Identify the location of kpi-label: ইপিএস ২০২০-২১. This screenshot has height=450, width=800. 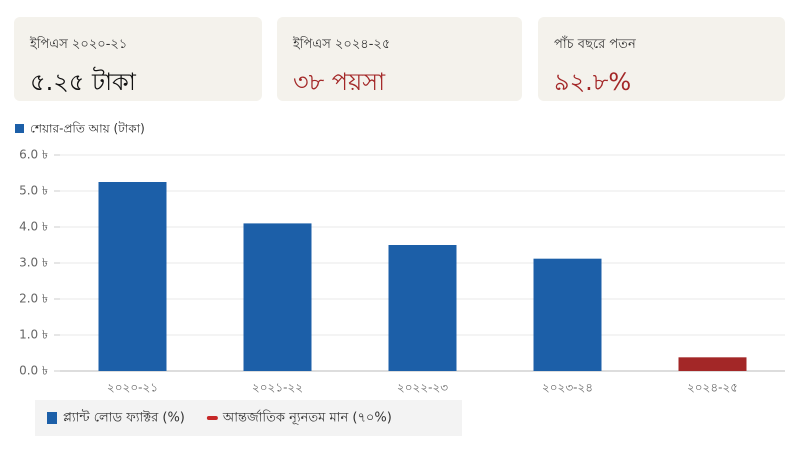
(79, 44).